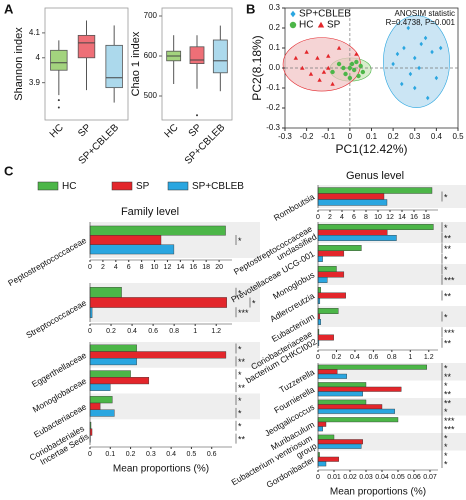 The image size is (466, 500). What do you see at coordinates (155, 267) in the screenshot?
I see `x-tick-label: 10` at bounding box center [155, 267].